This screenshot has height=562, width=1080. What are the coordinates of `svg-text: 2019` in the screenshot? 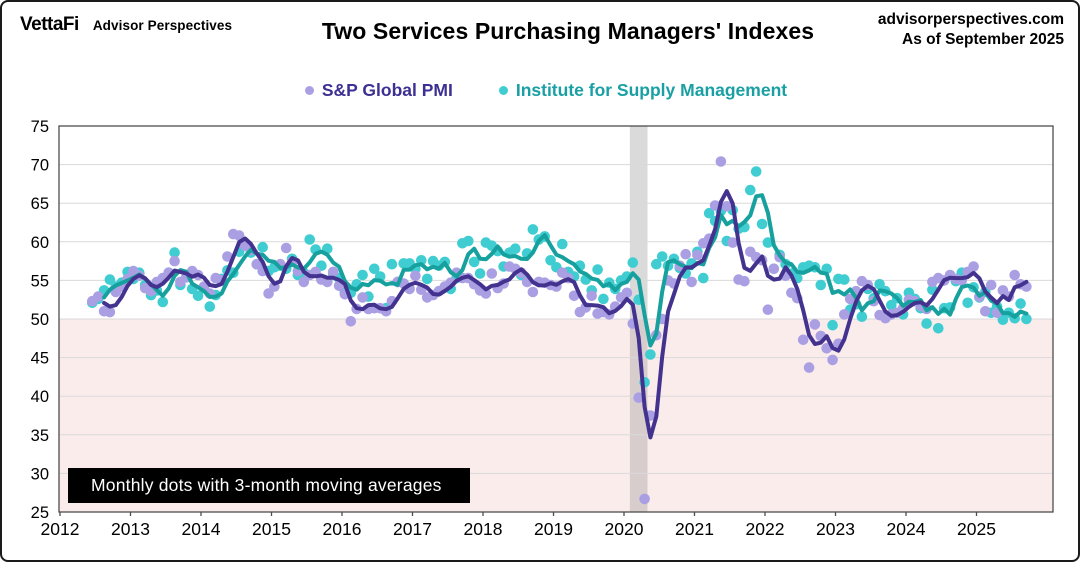 It's located at (553, 529).